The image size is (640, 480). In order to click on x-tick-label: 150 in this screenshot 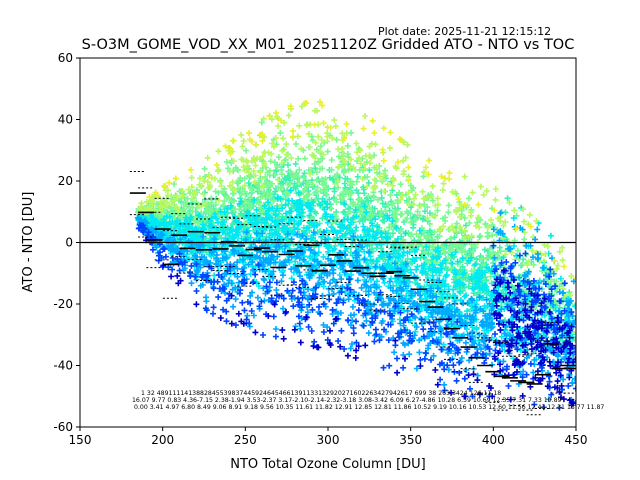, I will do `click(80, 440)`.